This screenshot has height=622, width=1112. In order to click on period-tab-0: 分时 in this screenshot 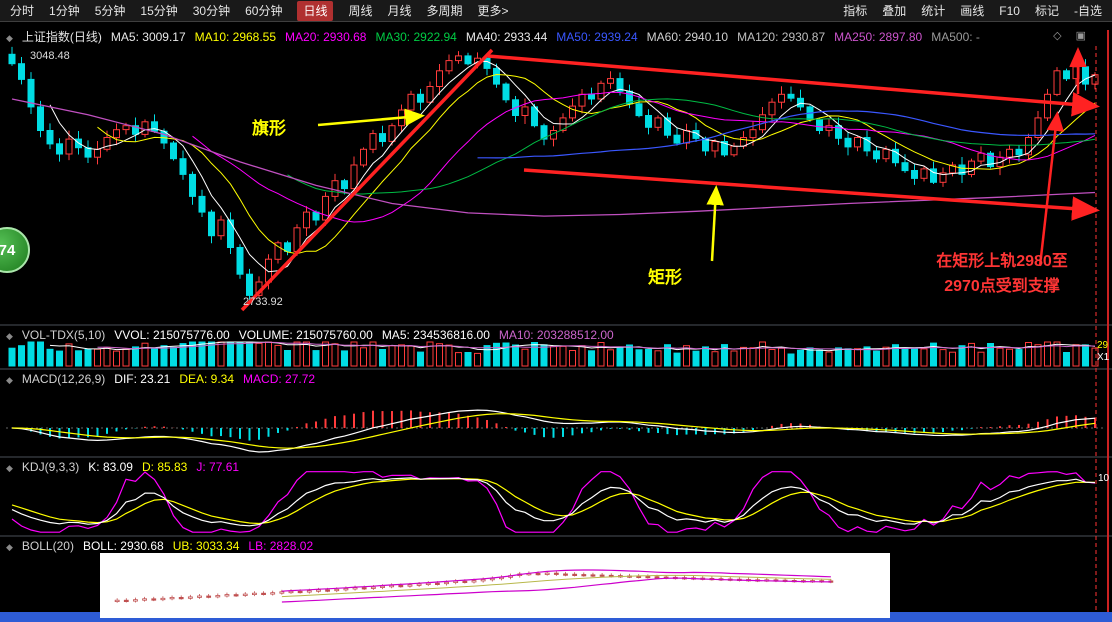, I will do `click(22, 10)`.